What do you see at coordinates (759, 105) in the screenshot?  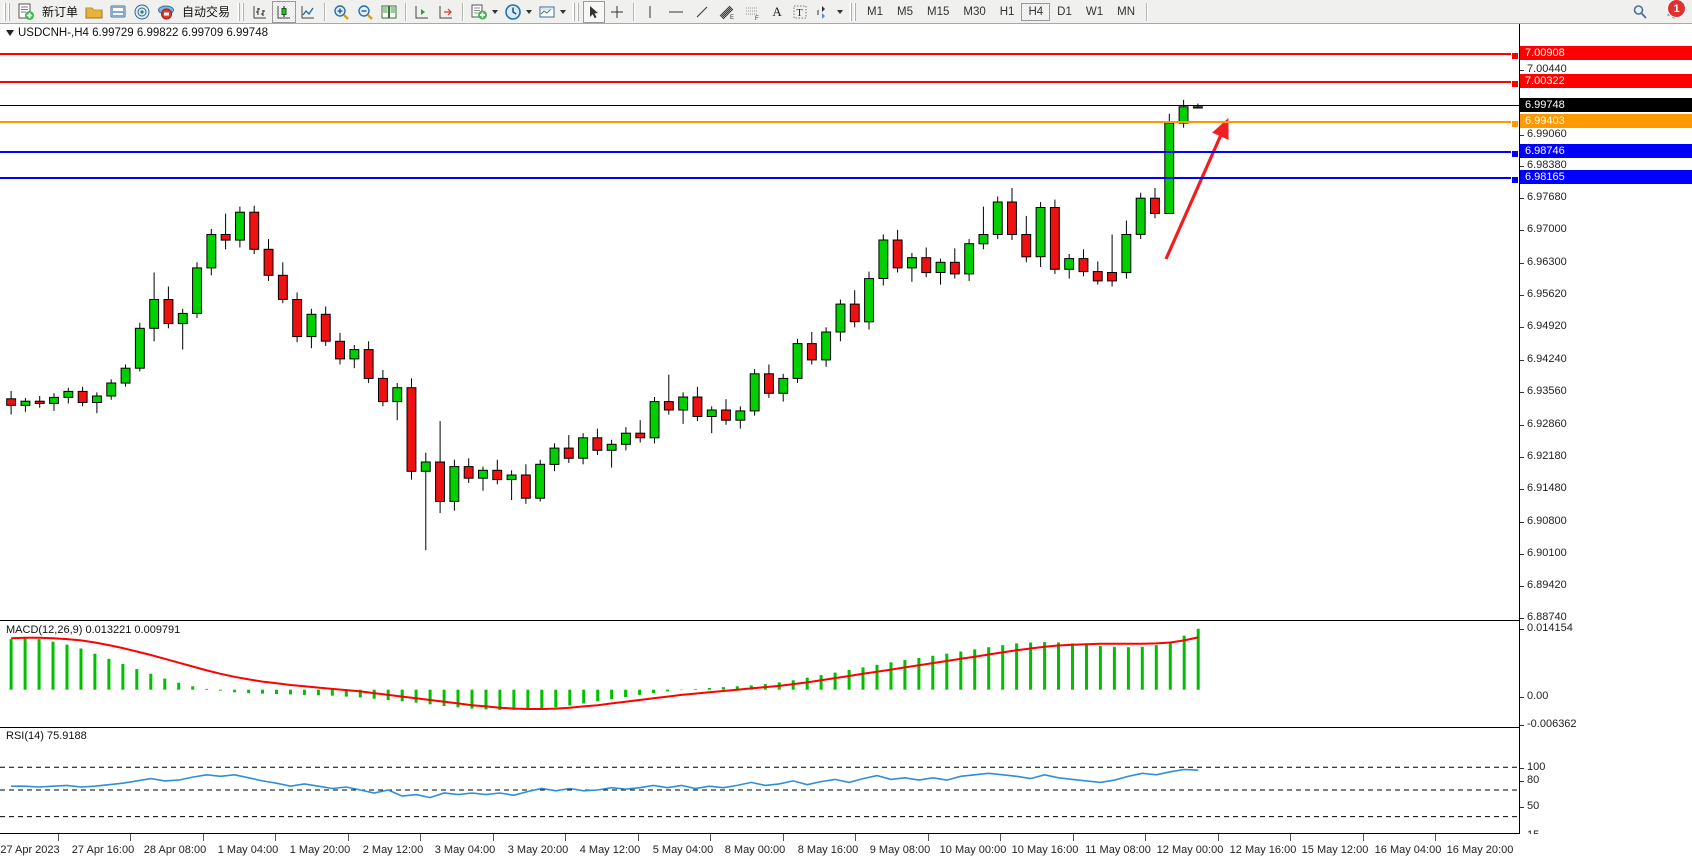 I see `last-price-line` at bounding box center [759, 105].